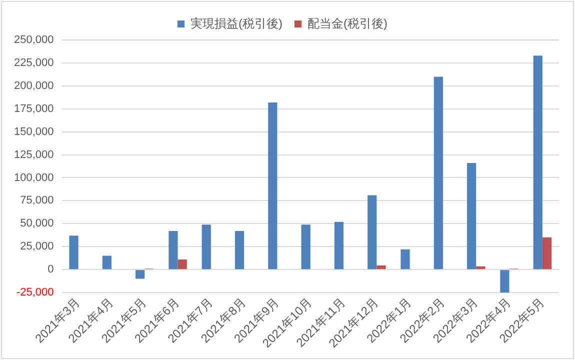  What do you see at coordinates (51, 270) in the screenshot?
I see `y-tick-label: 0` at bounding box center [51, 270].